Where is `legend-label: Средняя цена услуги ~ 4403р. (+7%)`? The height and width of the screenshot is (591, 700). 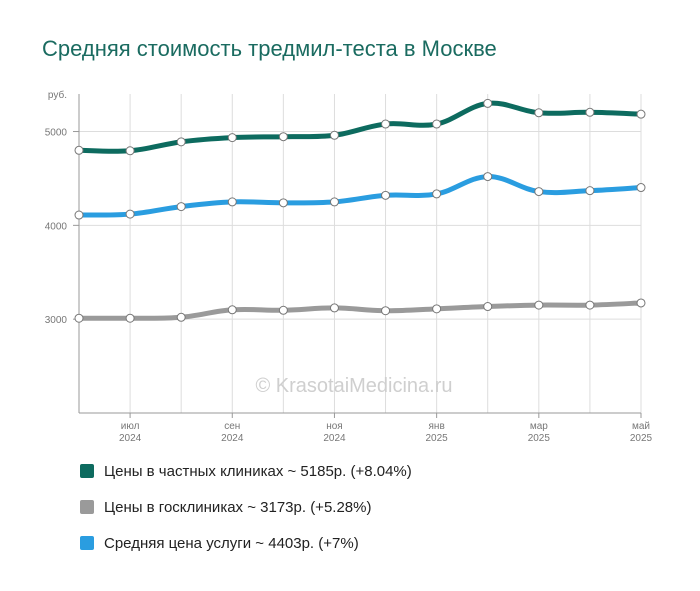 legend-label: Средняя цена услуги ~ 4403р. (+7%) is located at coordinates (231, 543).